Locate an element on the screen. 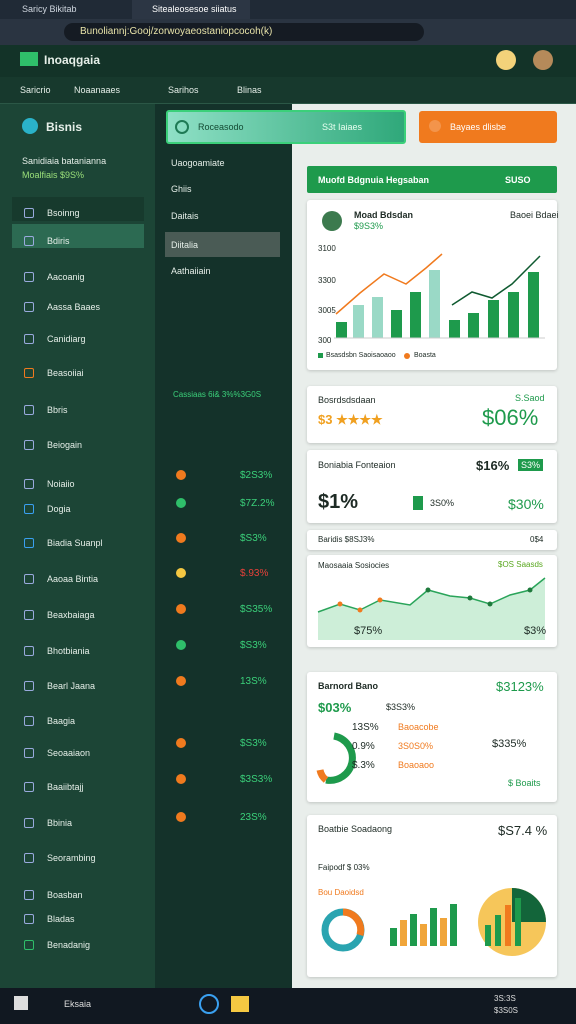 The height and width of the screenshot is (1024, 576). card-label: 3S0% is located at coordinates (442, 503).